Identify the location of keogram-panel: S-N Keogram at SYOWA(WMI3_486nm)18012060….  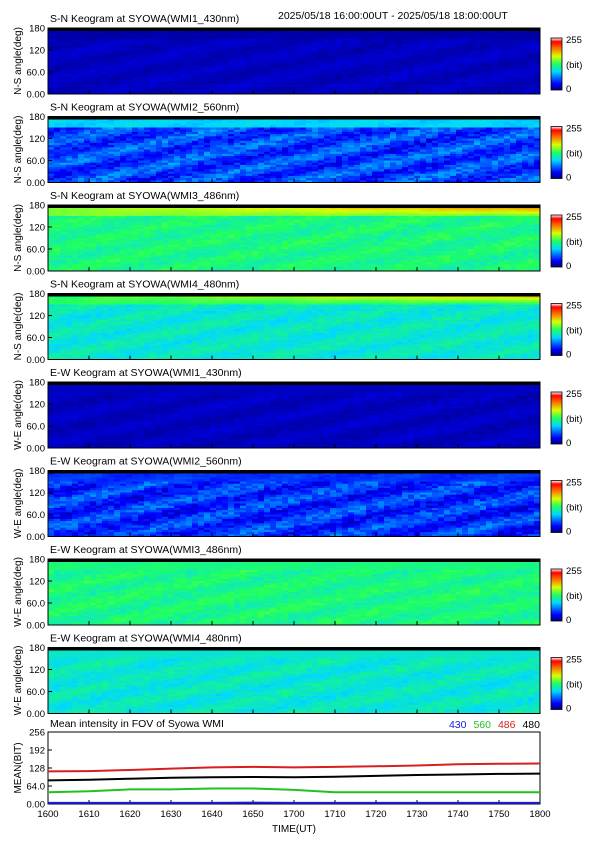
(297, 234).